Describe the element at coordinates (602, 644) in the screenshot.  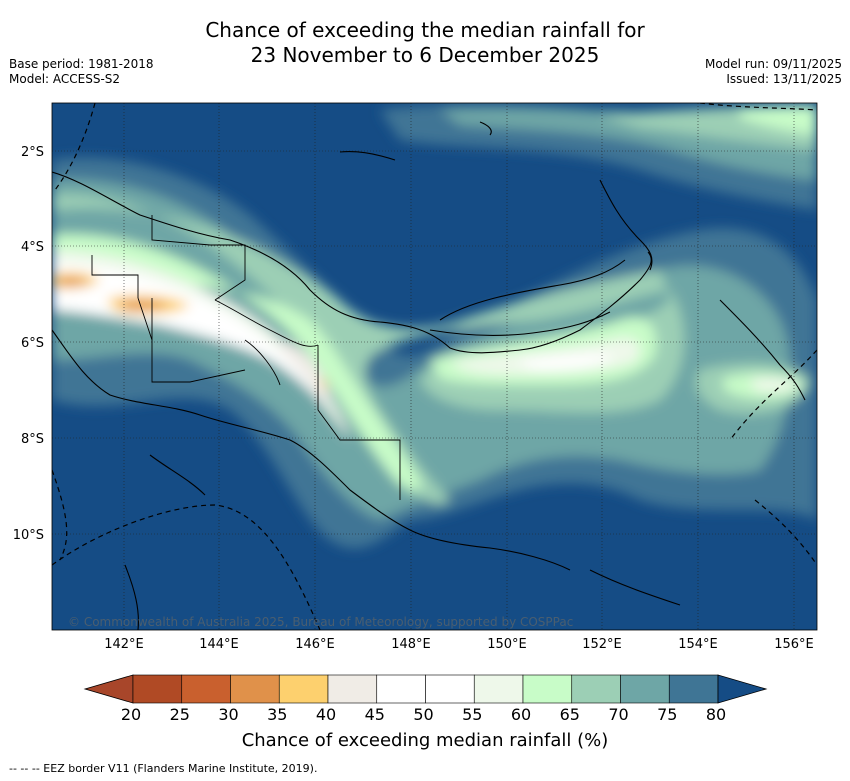
I see `lon-label: 152°E` at that location.